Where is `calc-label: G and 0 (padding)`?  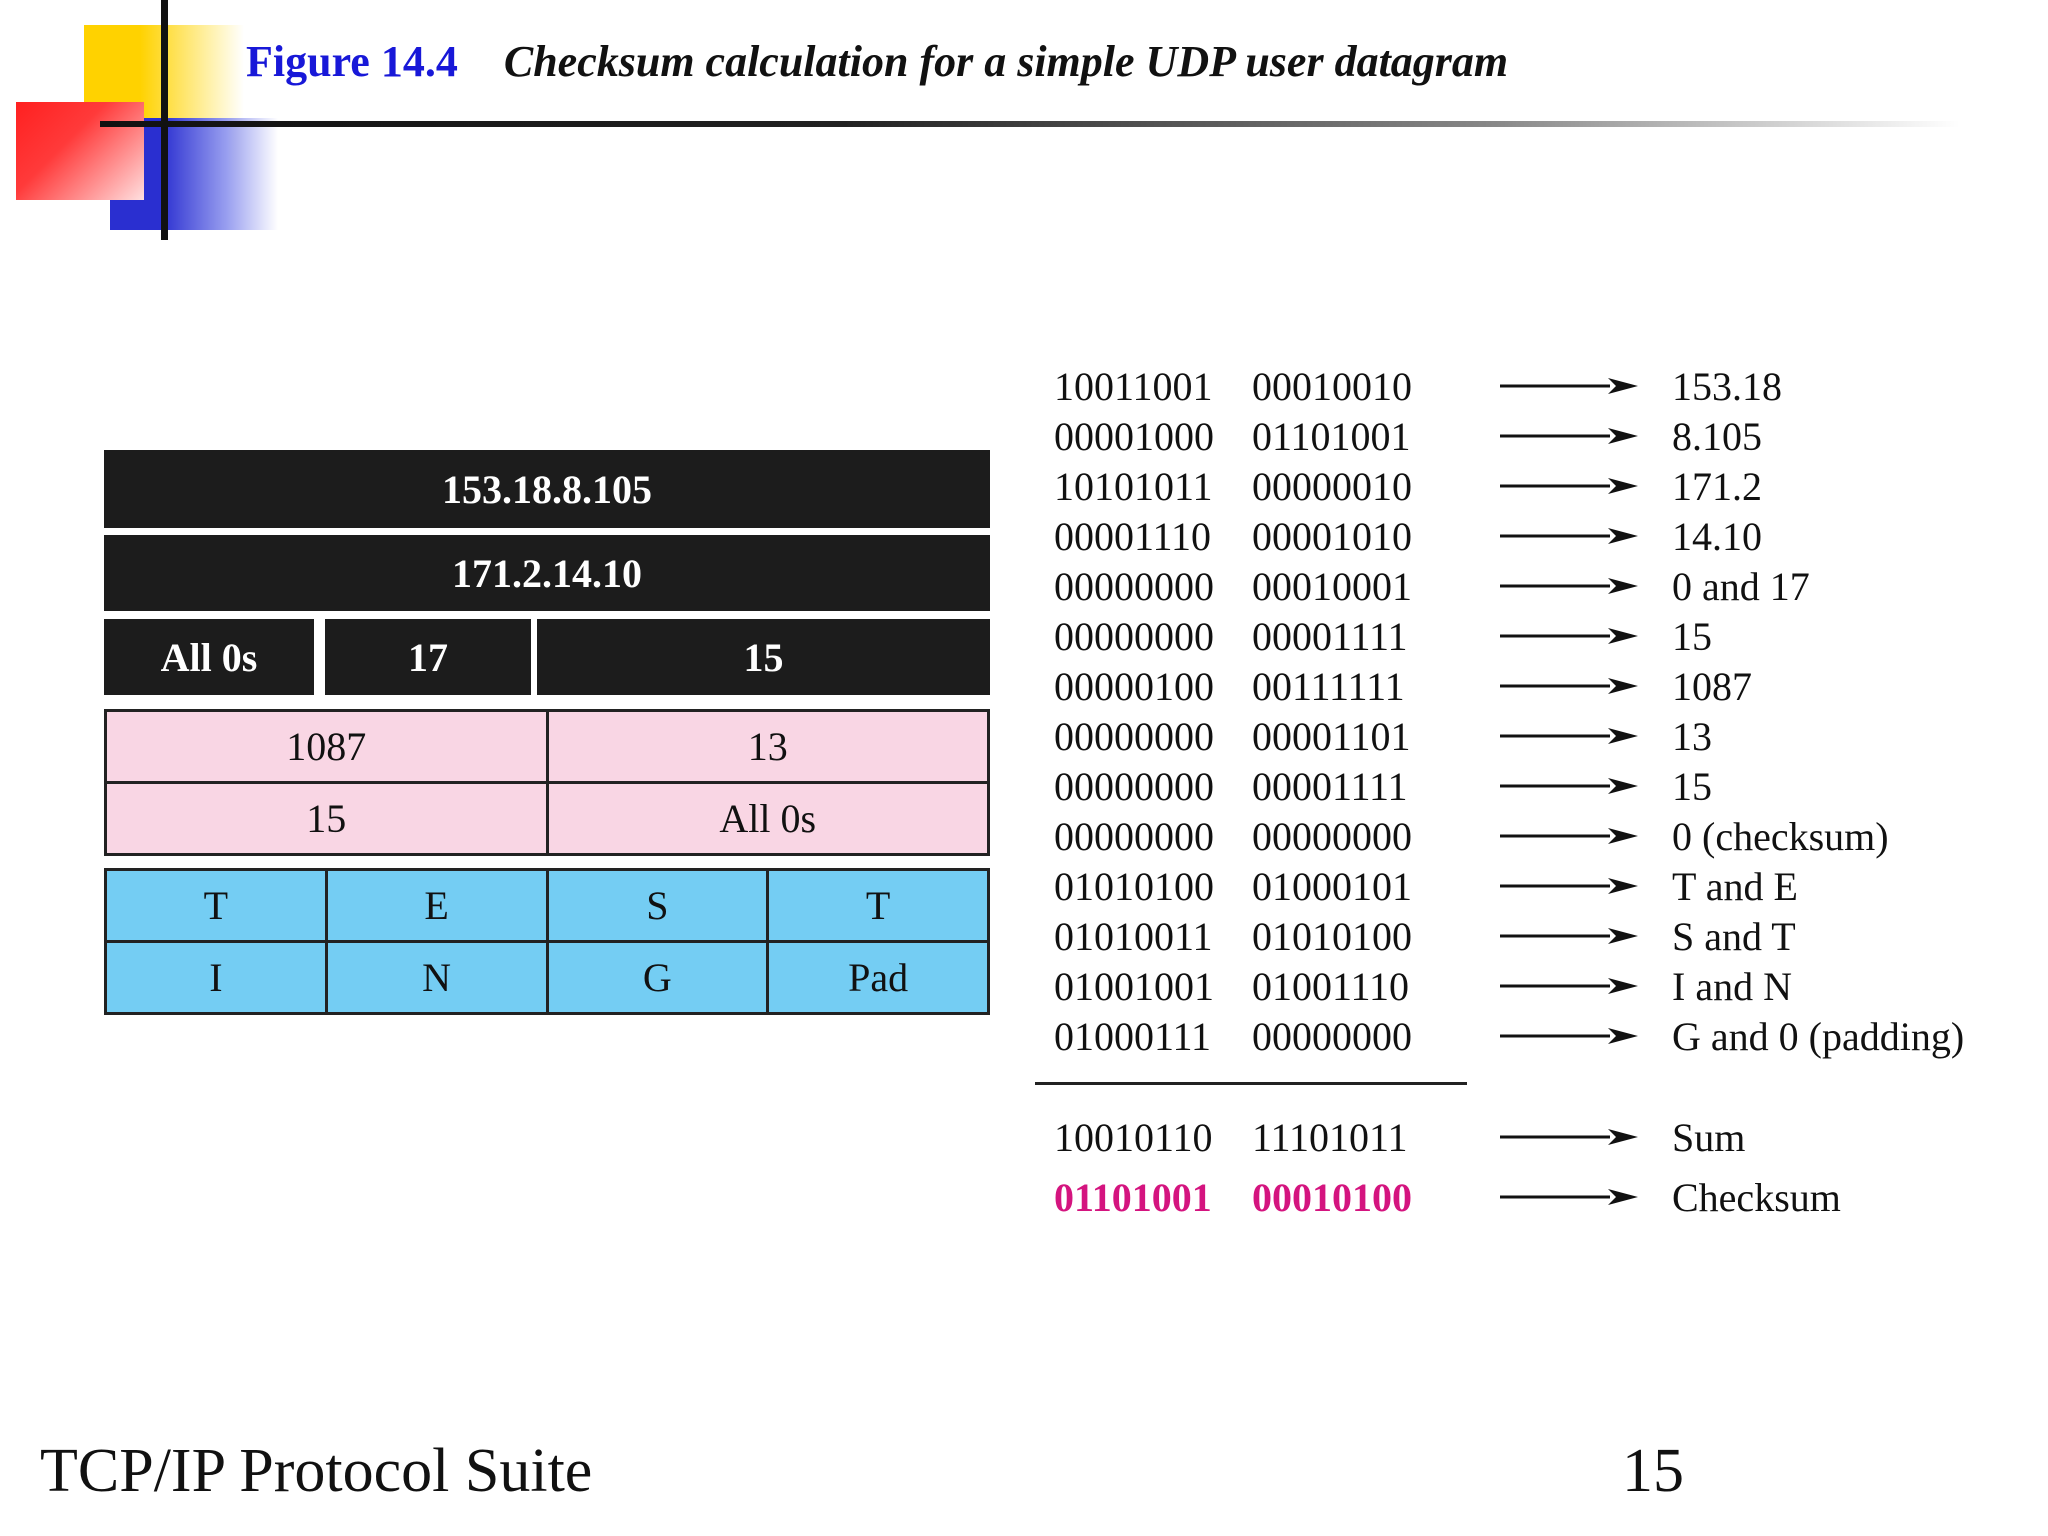 calc-label: G and 0 (padding) is located at coordinates (1818, 1036).